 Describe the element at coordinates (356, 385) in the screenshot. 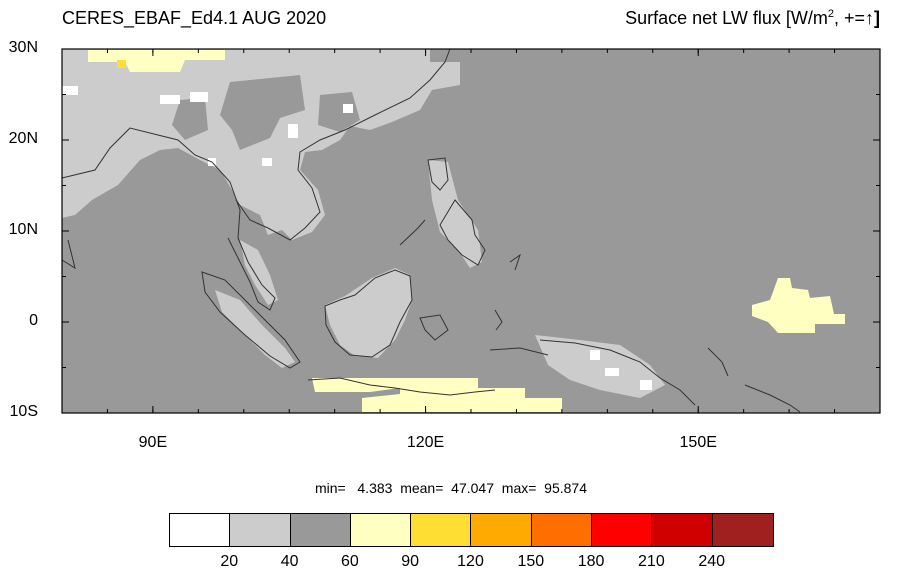

I see `warm-region-java` at that location.